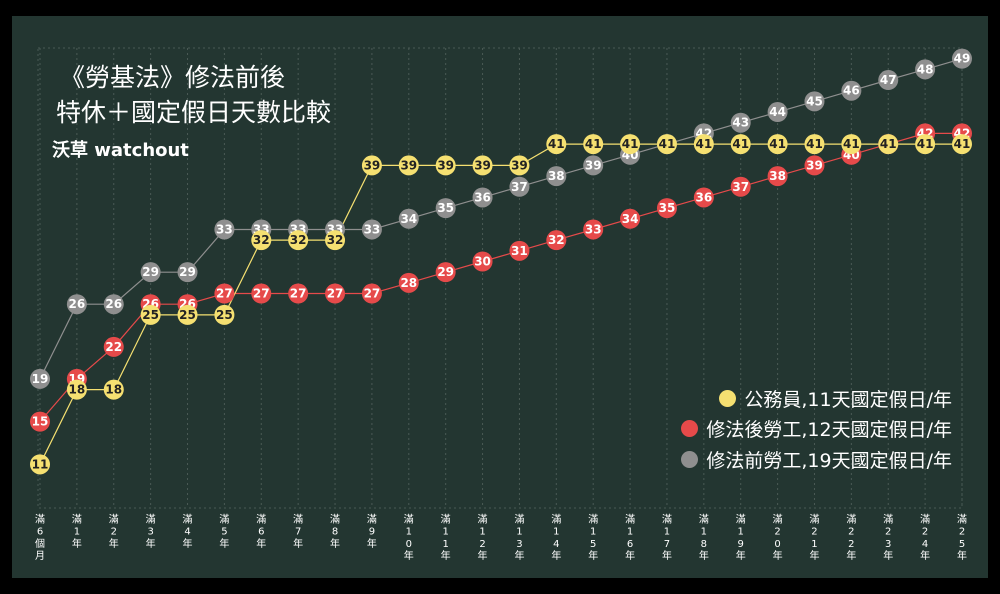  I want to click on data-label: 48, so click(925, 69).